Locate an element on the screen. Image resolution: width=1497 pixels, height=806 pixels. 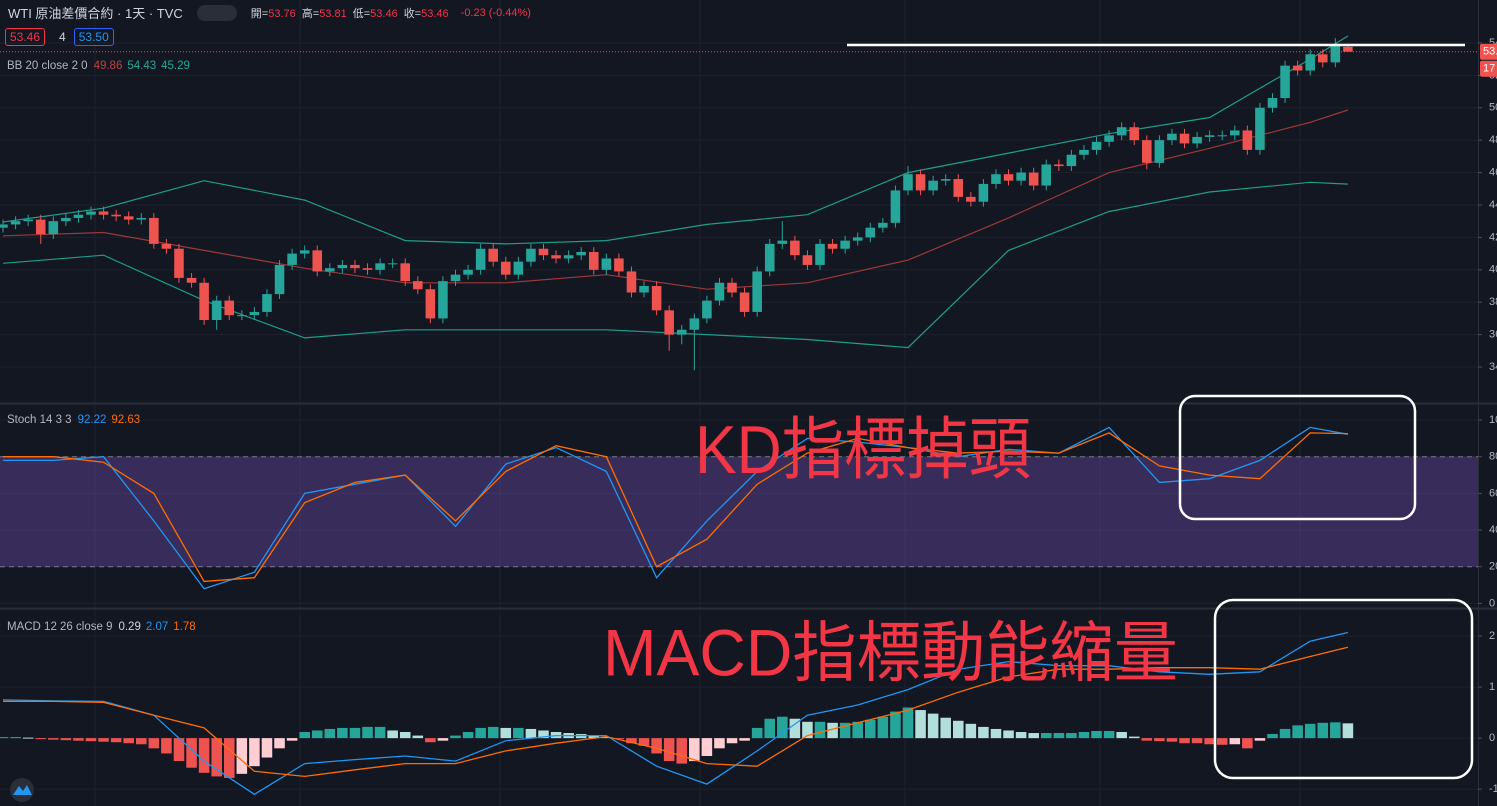
symbol-title: WTI 原油差價合約 · 1天 · TVC is located at coordinates (95, 13).